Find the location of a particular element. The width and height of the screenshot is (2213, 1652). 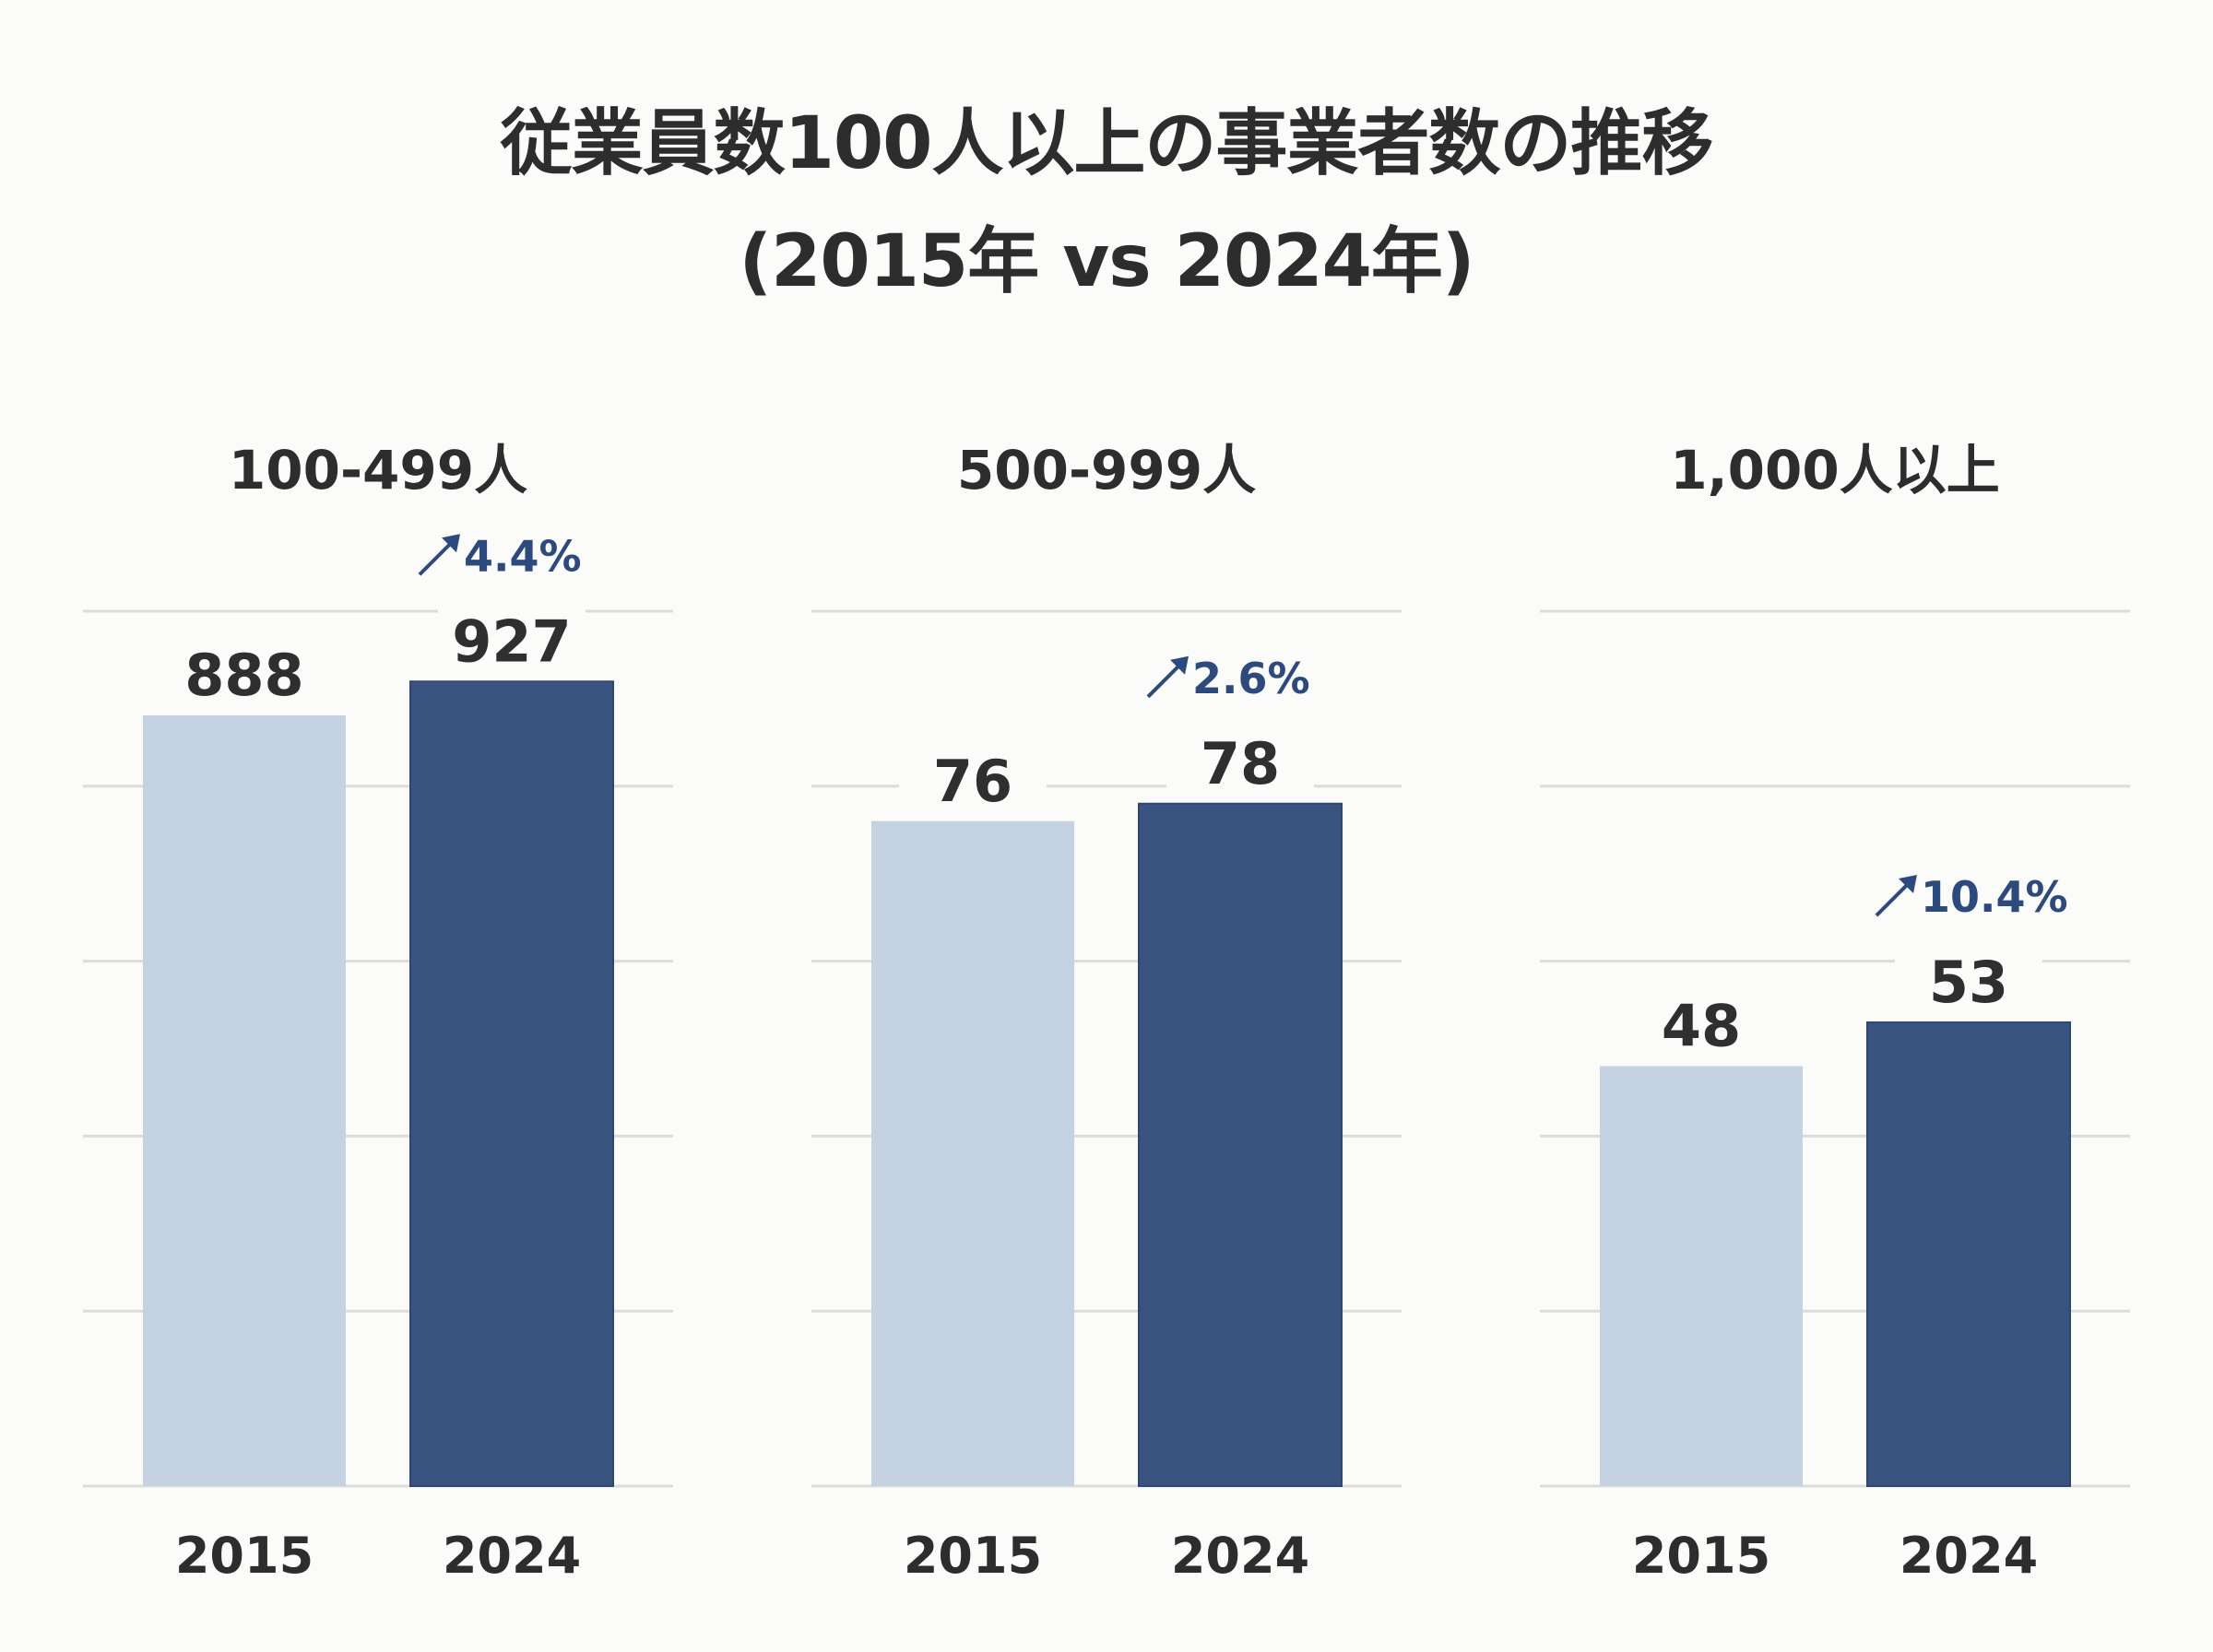

change-annotation: 4.4% is located at coordinates (500, 556).